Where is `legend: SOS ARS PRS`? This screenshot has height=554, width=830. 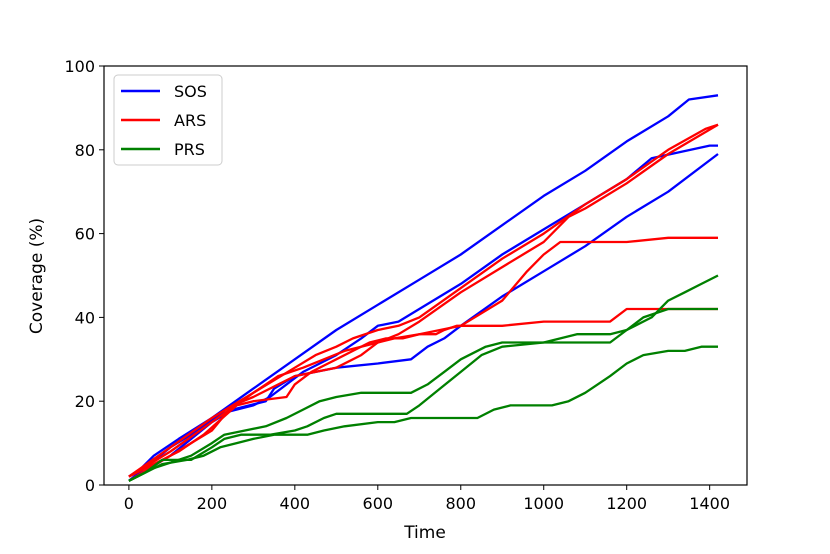
legend: SOS ARS PRS is located at coordinates (168, 120).